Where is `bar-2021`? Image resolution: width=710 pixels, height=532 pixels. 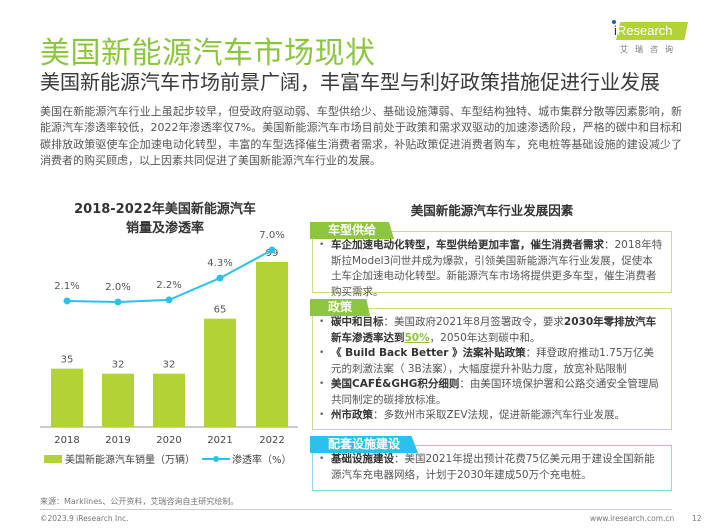
bar-2021 is located at coordinates (220, 372).